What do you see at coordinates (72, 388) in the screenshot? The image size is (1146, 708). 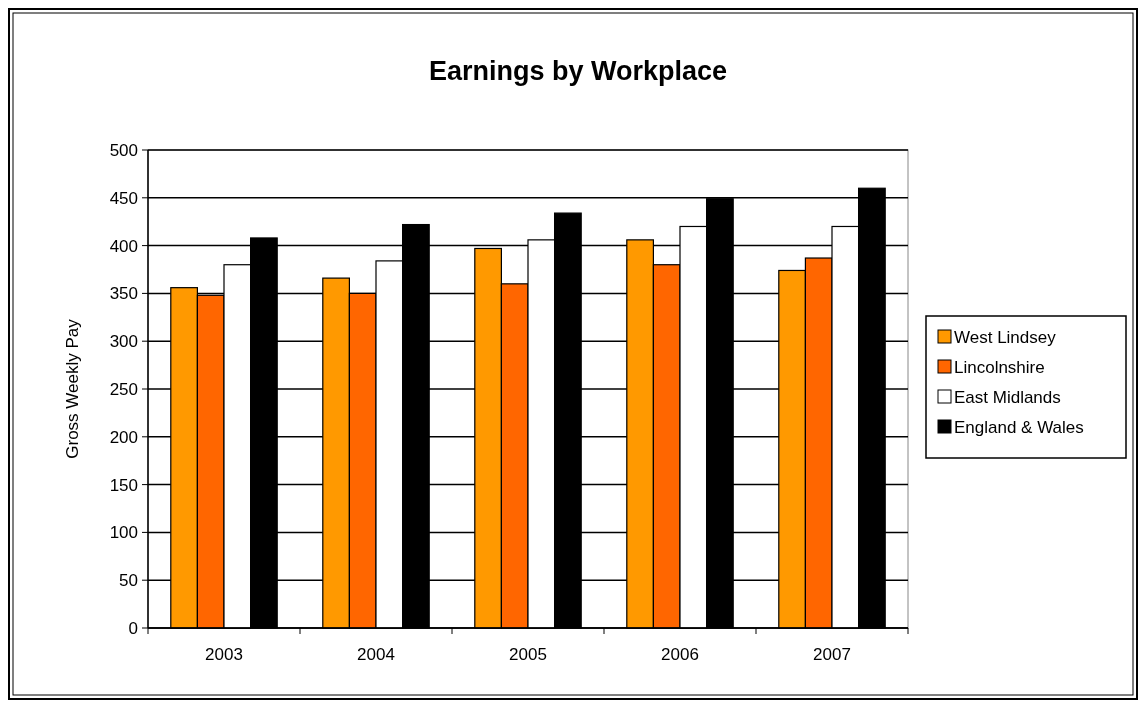 I see `y-axis-title: Gross Weekly Pay` at bounding box center [72, 388].